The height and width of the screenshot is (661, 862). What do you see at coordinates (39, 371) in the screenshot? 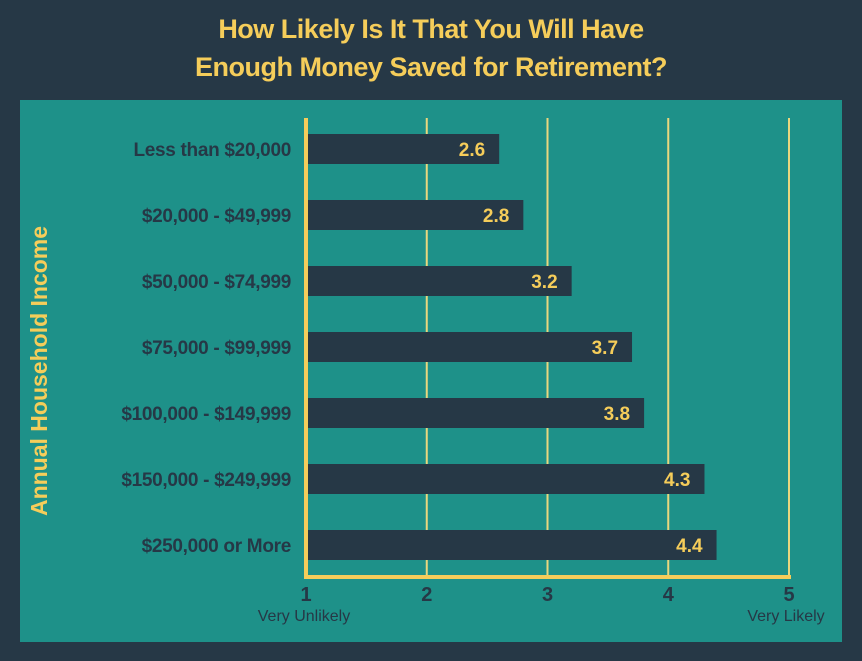
I see `y-axis-title: Annual Household Income` at bounding box center [39, 371].